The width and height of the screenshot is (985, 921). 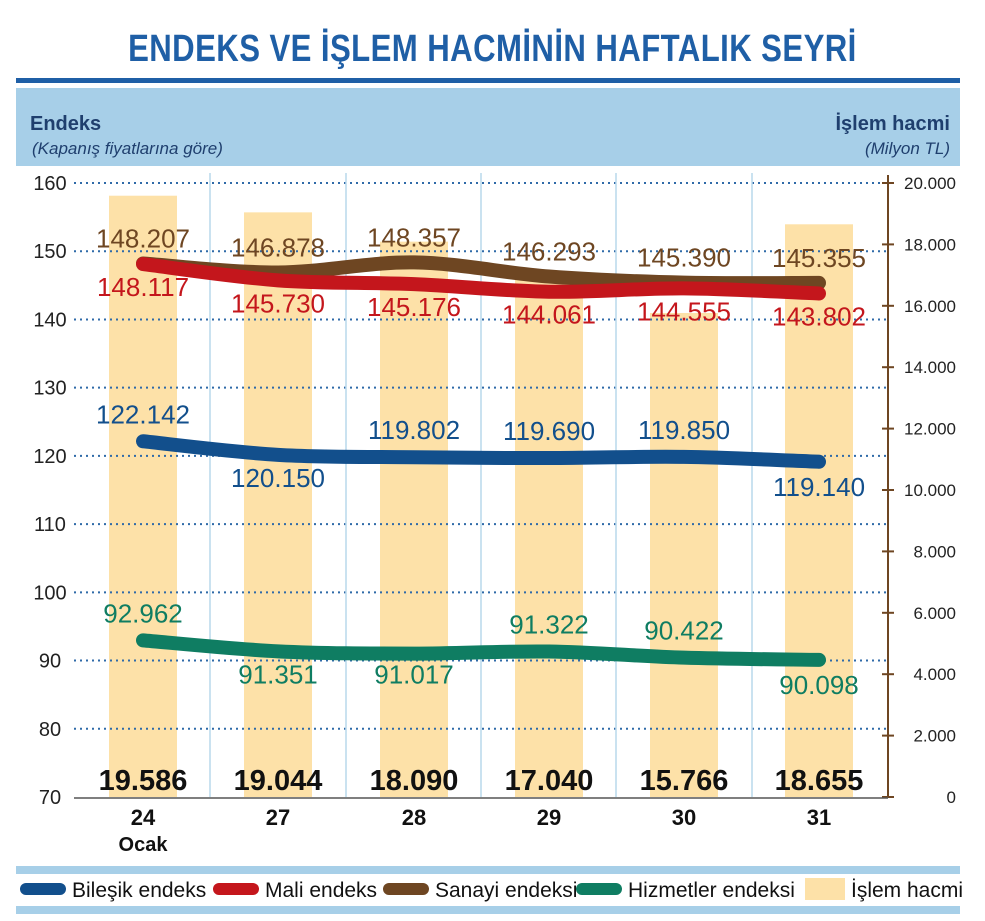 I want to click on right-axis-tick-label: 10.000, so click(x=930, y=490).